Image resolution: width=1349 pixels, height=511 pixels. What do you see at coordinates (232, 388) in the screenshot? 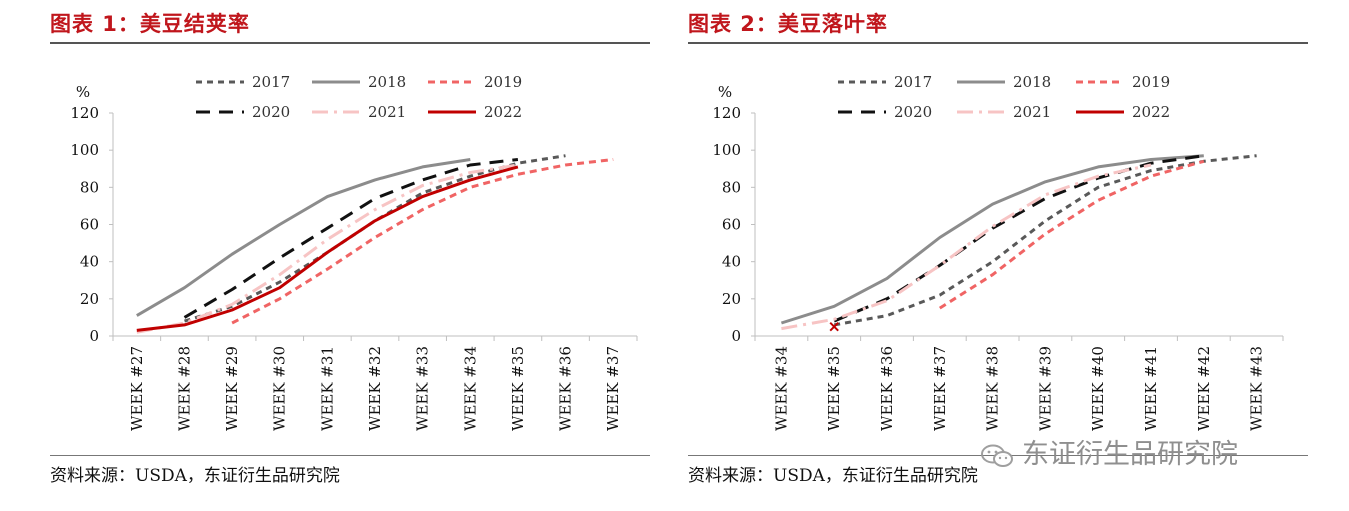
I see `left-x-tick-label: WEEK #29` at bounding box center [232, 388].